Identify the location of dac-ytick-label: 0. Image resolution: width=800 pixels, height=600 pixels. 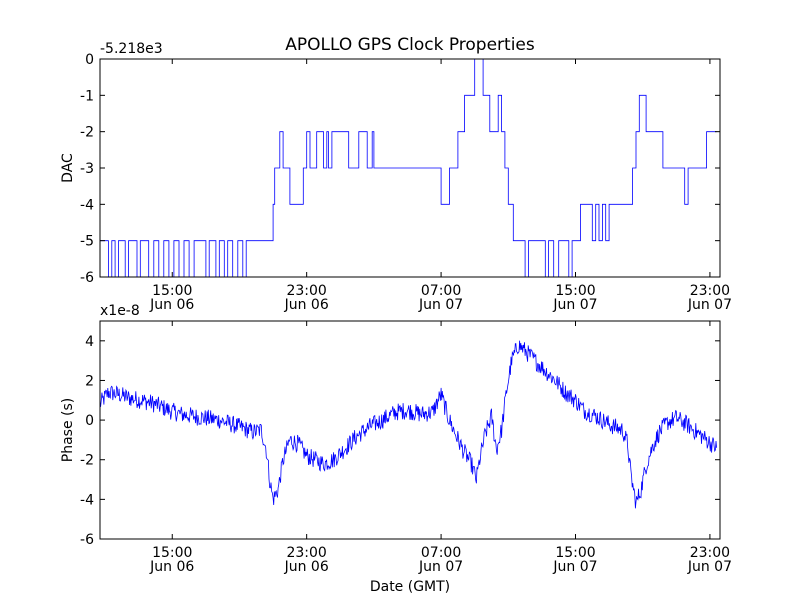
(89, 60).